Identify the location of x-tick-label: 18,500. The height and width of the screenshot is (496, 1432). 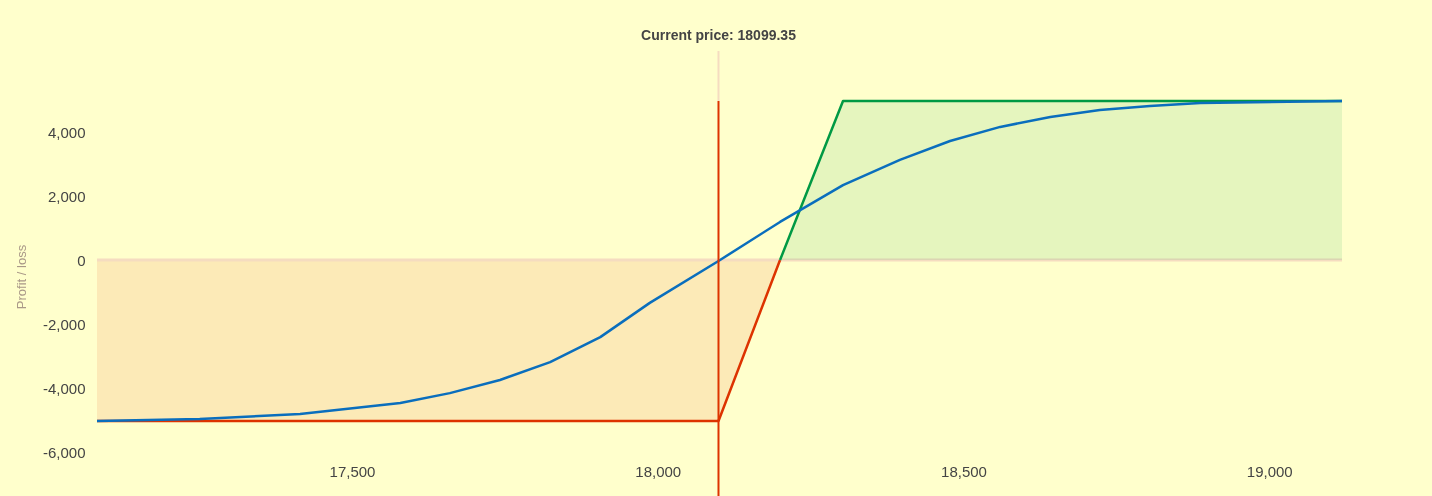
(964, 471).